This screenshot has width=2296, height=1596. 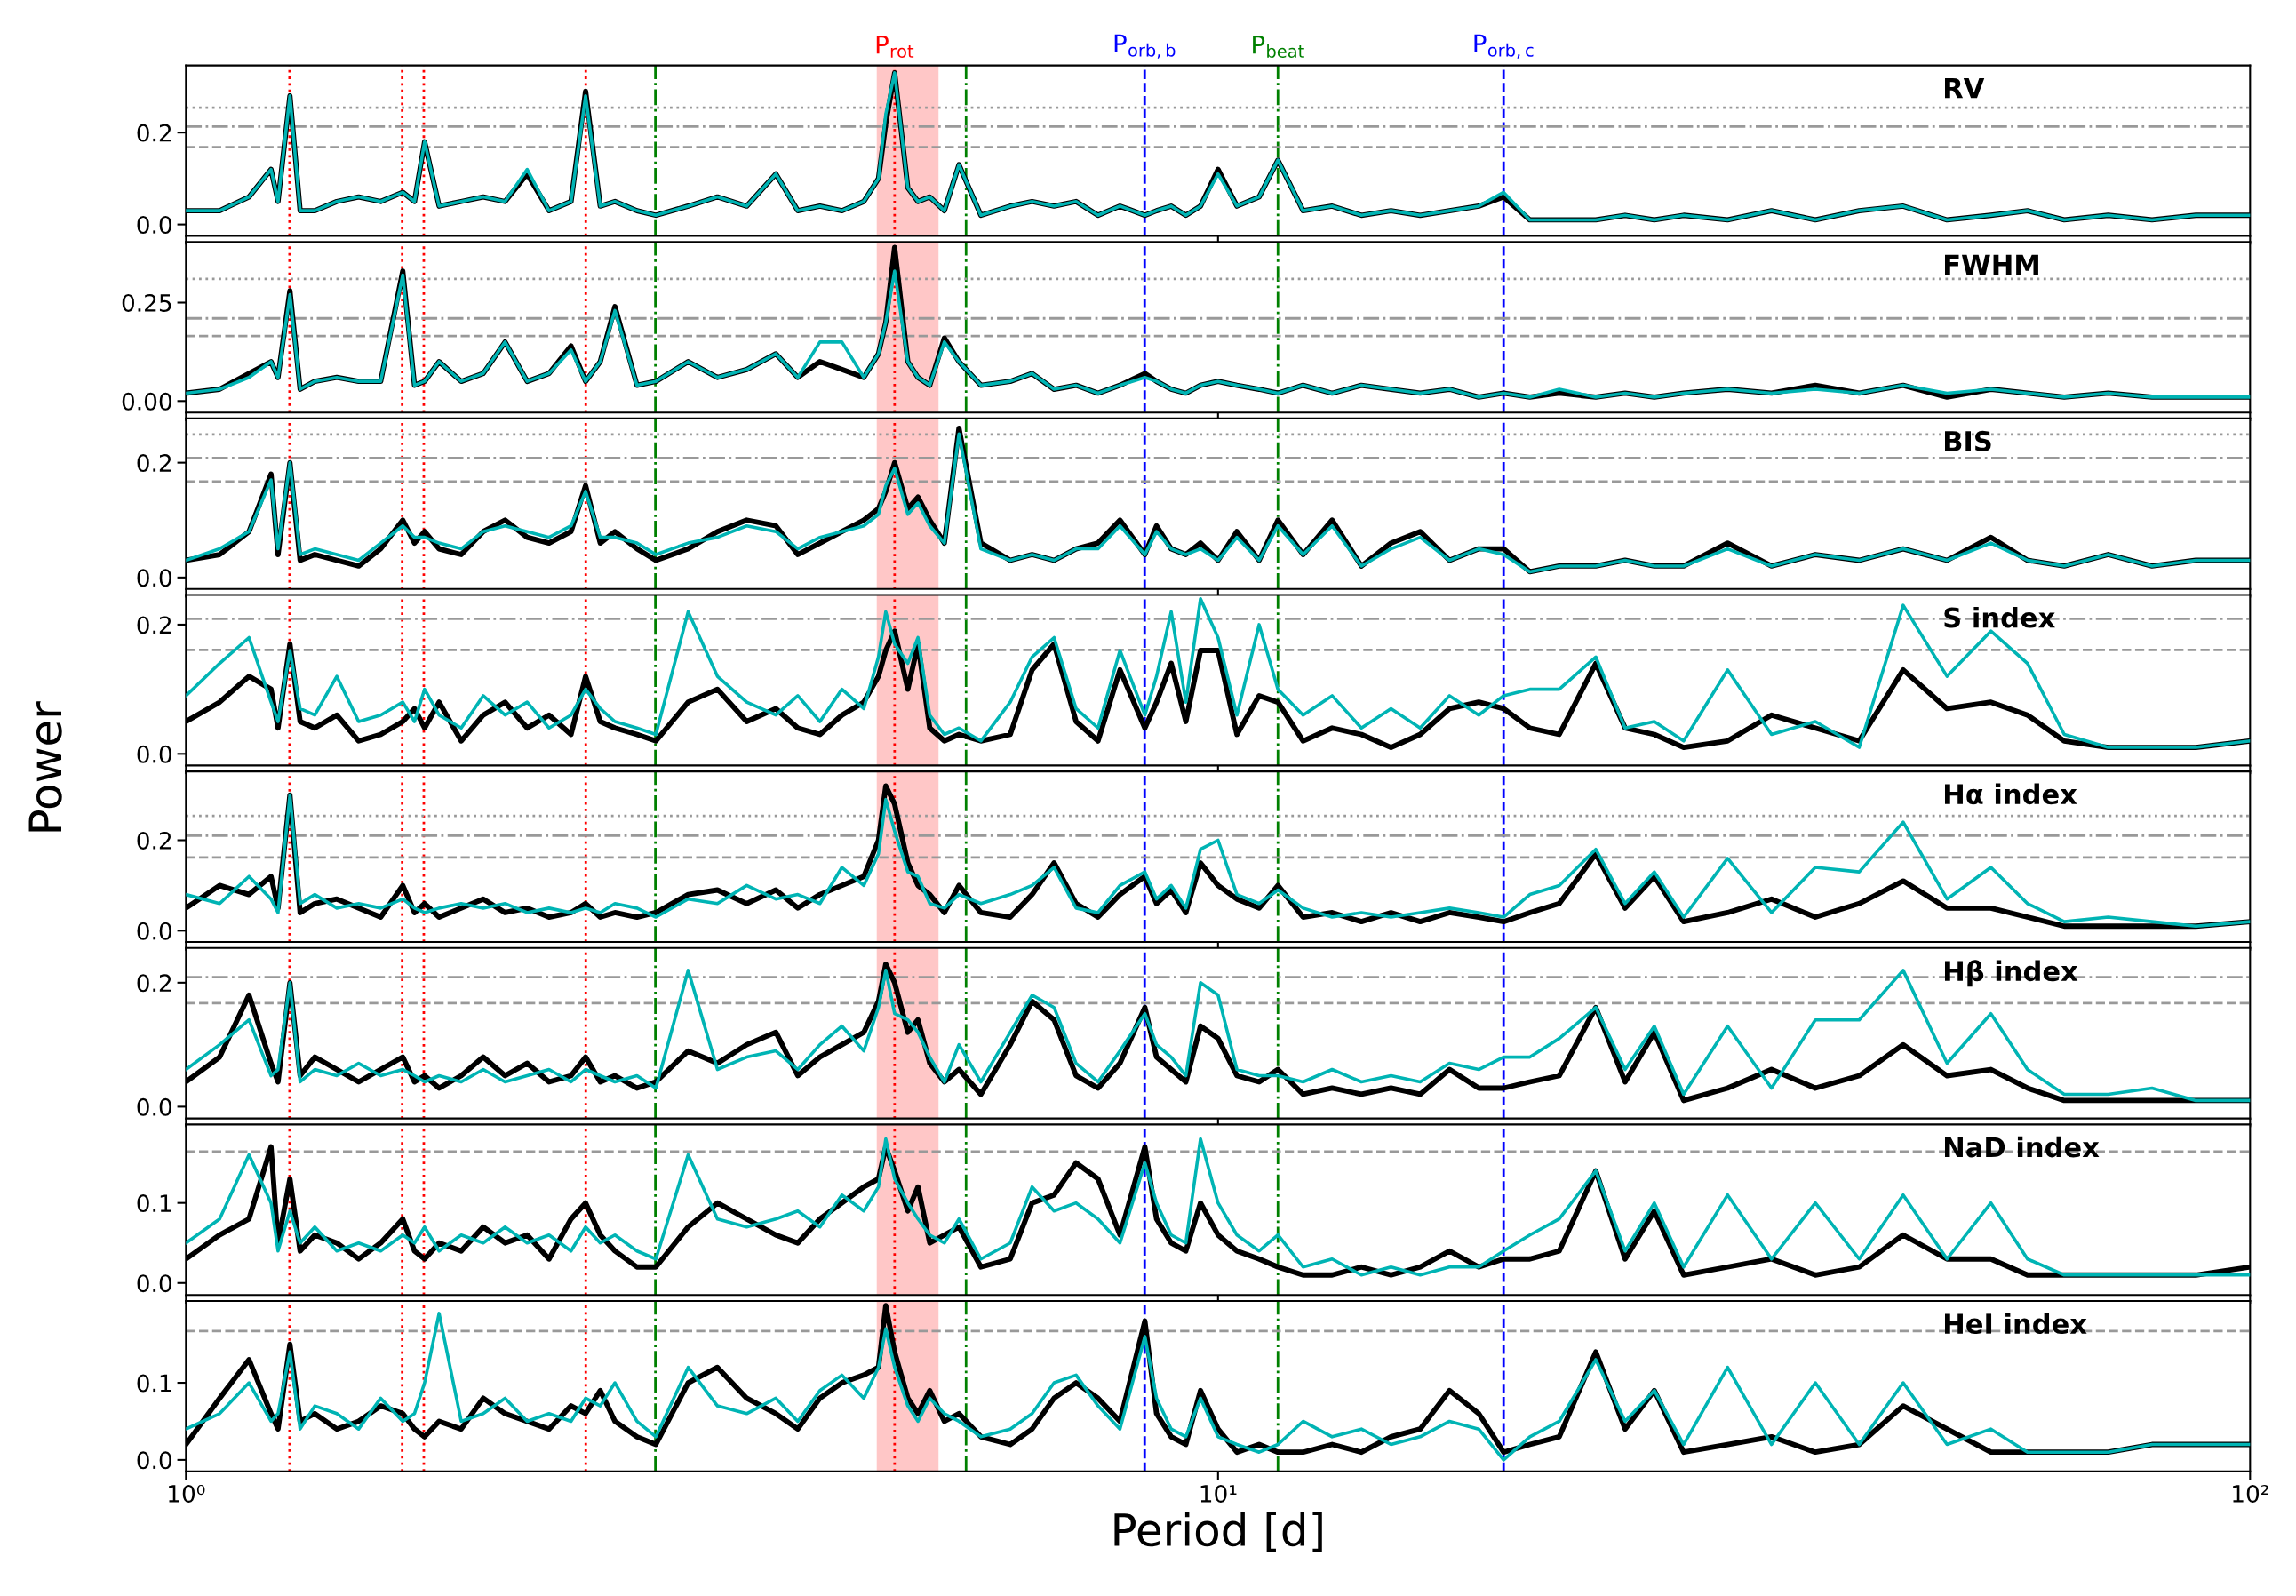 What do you see at coordinates (2016, 1324) in the screenshot?
I see `chart-title: HeI index` at bounding box center [2016, 1324].